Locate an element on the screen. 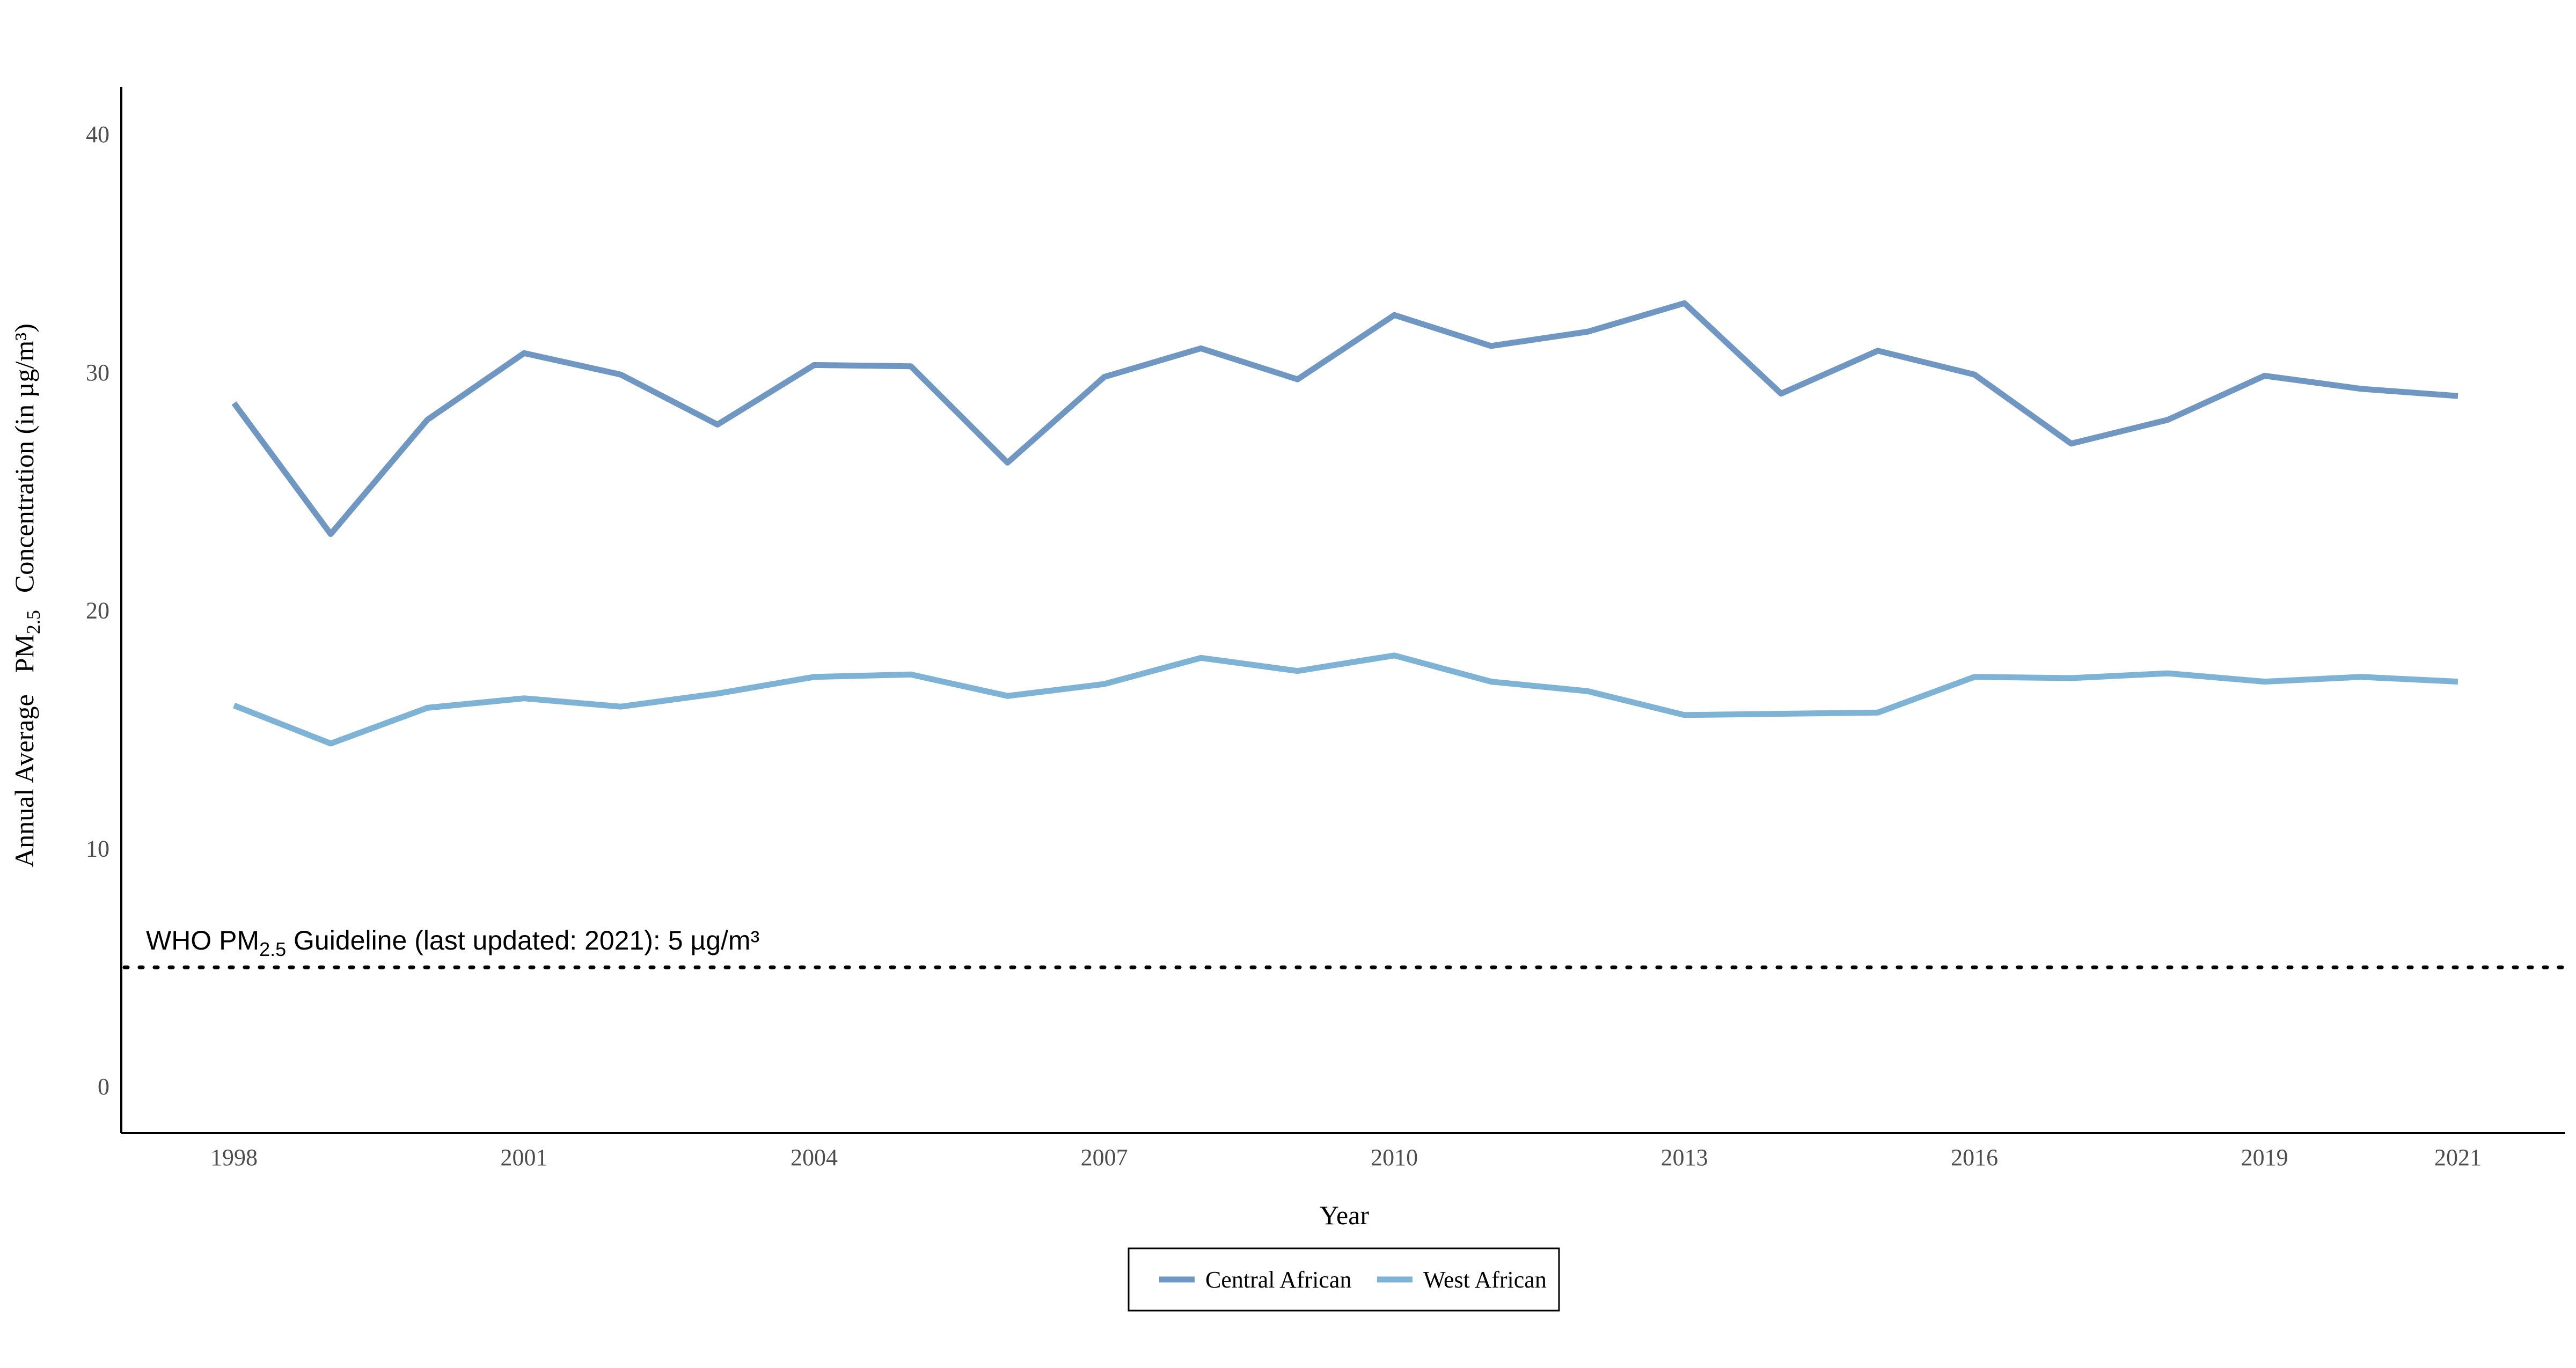  y-tick-label: 30 is located at coordinates (97, 372).